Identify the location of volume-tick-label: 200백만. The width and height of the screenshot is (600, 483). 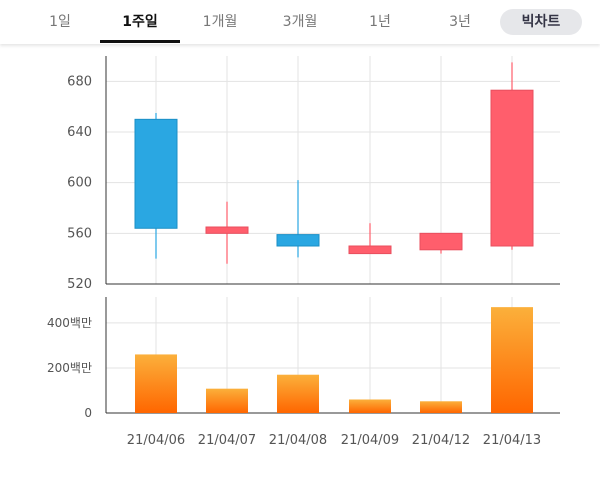
(69, 368).